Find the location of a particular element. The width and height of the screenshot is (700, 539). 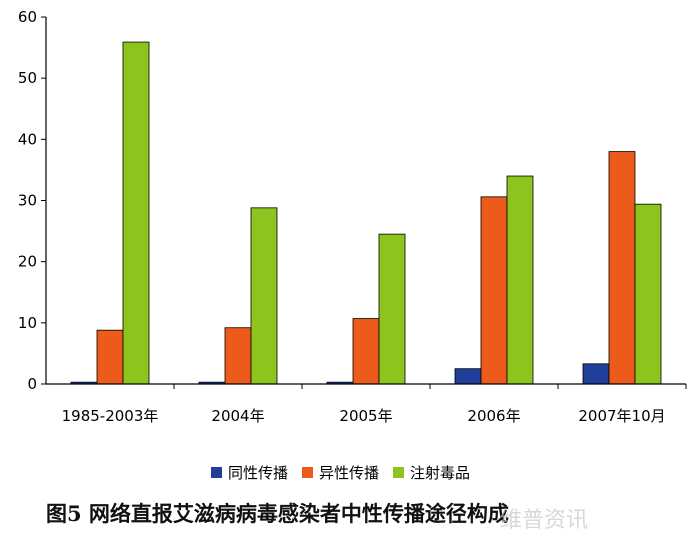

y-tick-label: 50 is located at coordinates (27, 78).